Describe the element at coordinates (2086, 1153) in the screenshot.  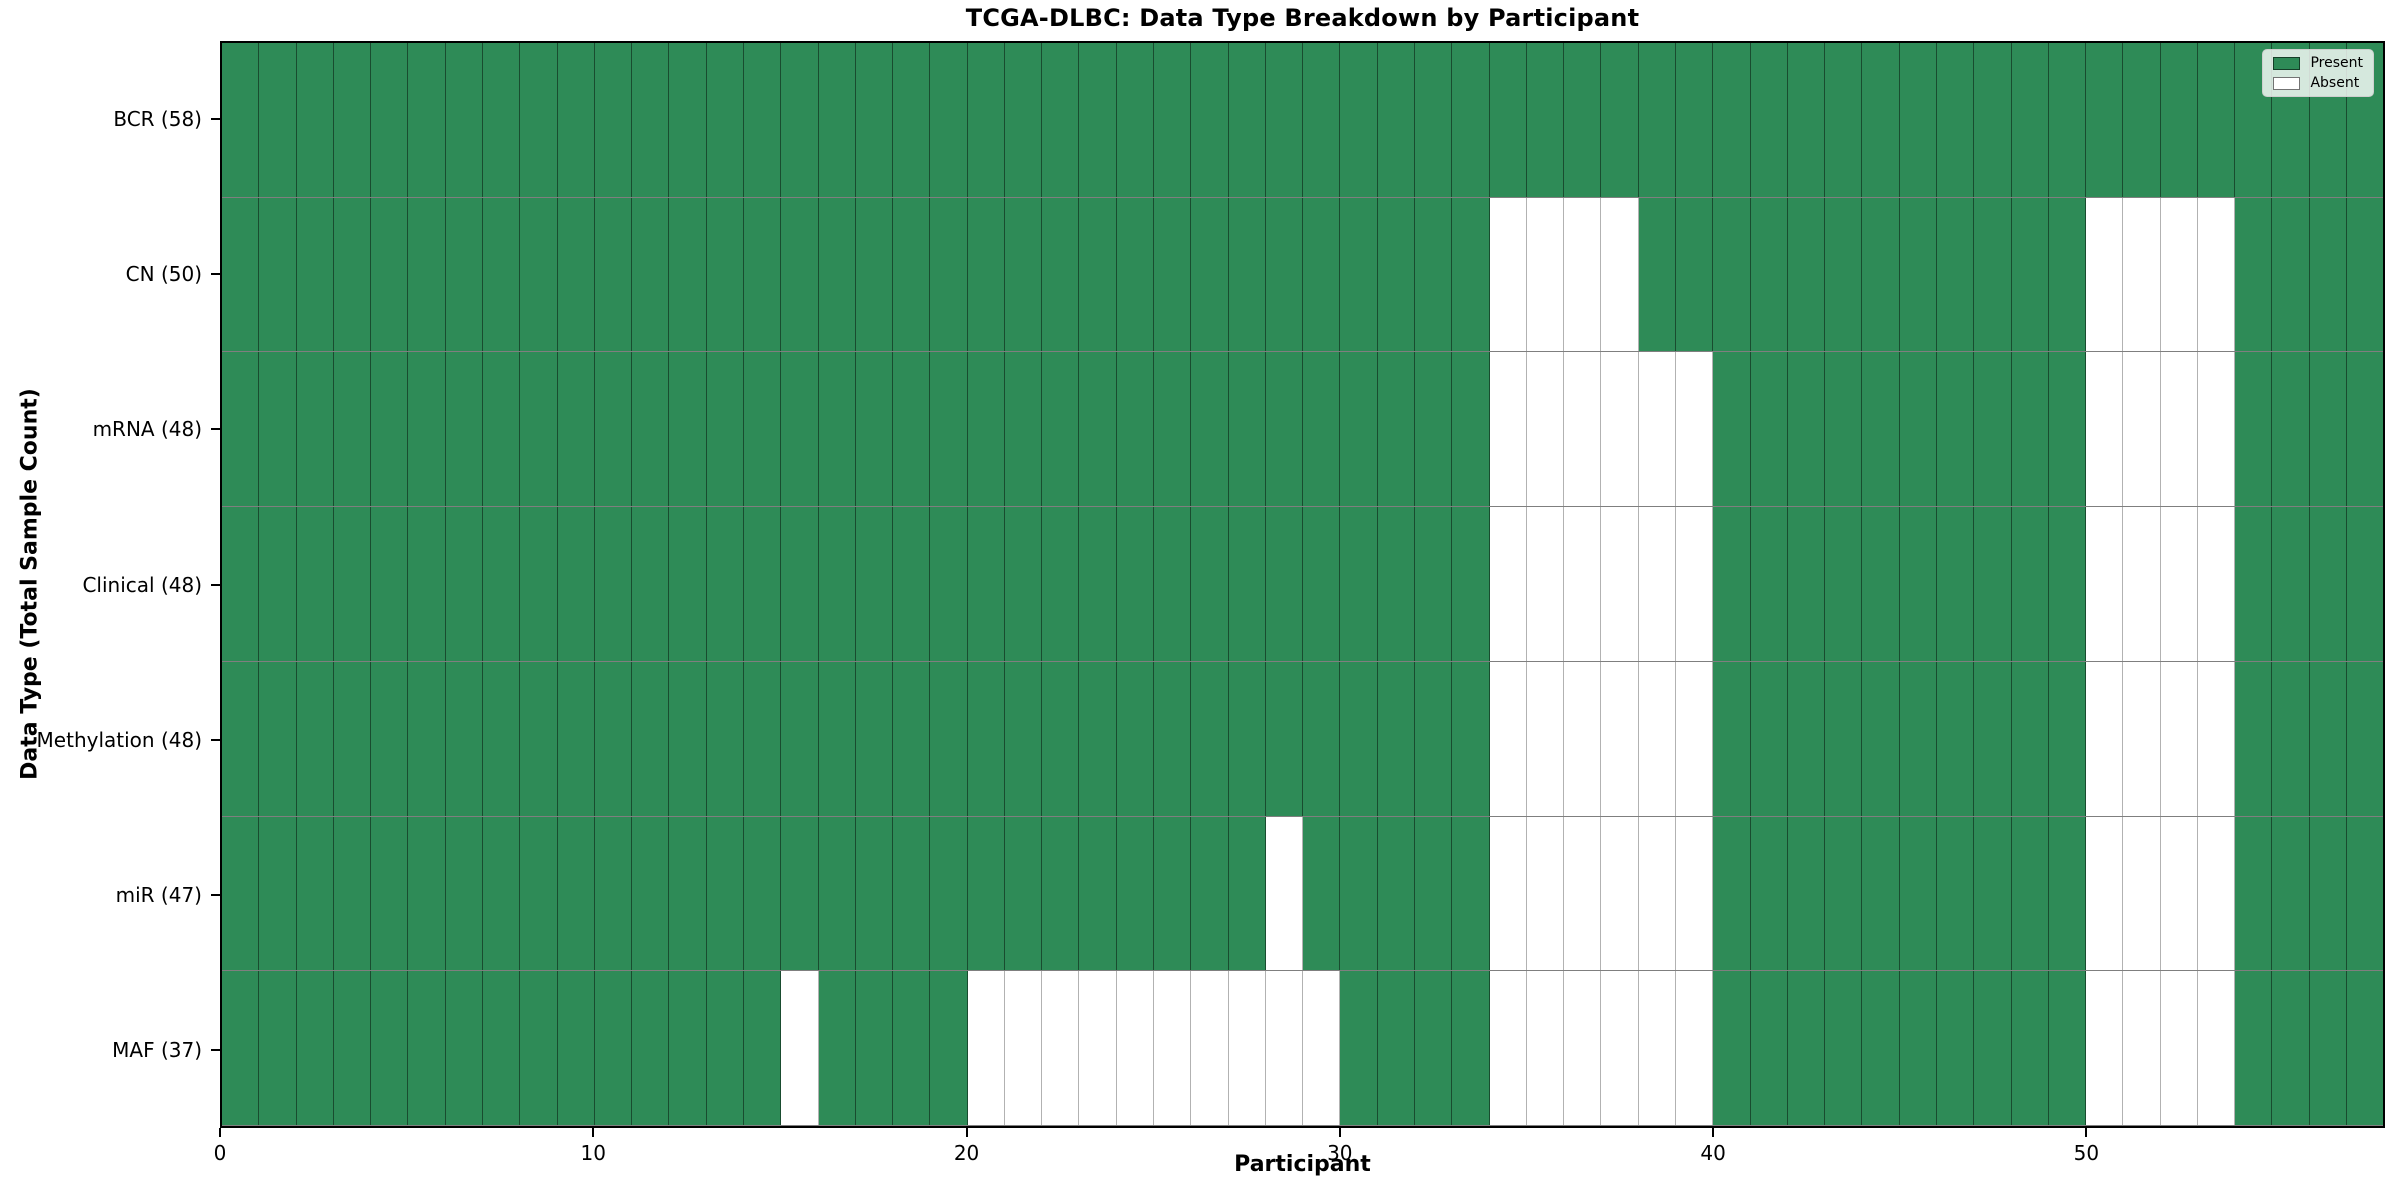
I see `x-tick-label: 50` at that location.